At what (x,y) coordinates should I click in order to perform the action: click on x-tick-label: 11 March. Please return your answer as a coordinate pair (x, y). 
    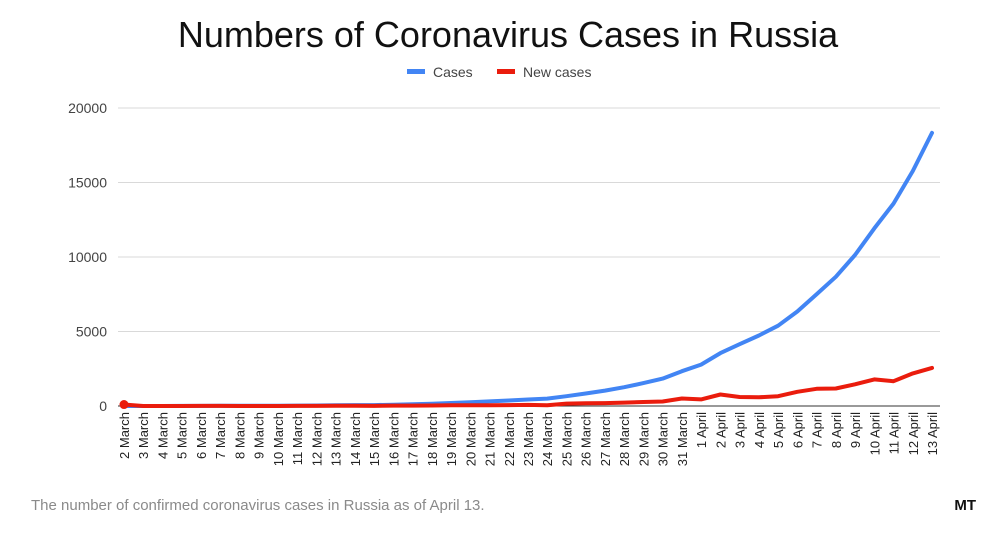
    Looking at the image, I should click on (297, 438).